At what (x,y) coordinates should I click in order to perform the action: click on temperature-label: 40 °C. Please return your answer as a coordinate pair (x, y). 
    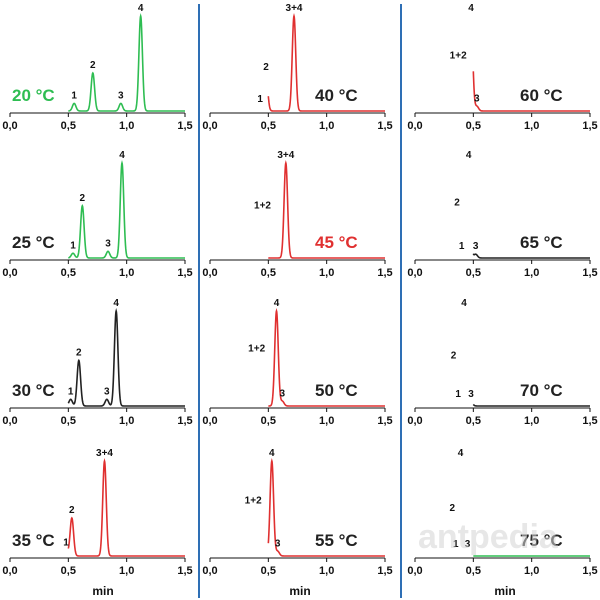
    Looking at the image, I should click on (336, 95).